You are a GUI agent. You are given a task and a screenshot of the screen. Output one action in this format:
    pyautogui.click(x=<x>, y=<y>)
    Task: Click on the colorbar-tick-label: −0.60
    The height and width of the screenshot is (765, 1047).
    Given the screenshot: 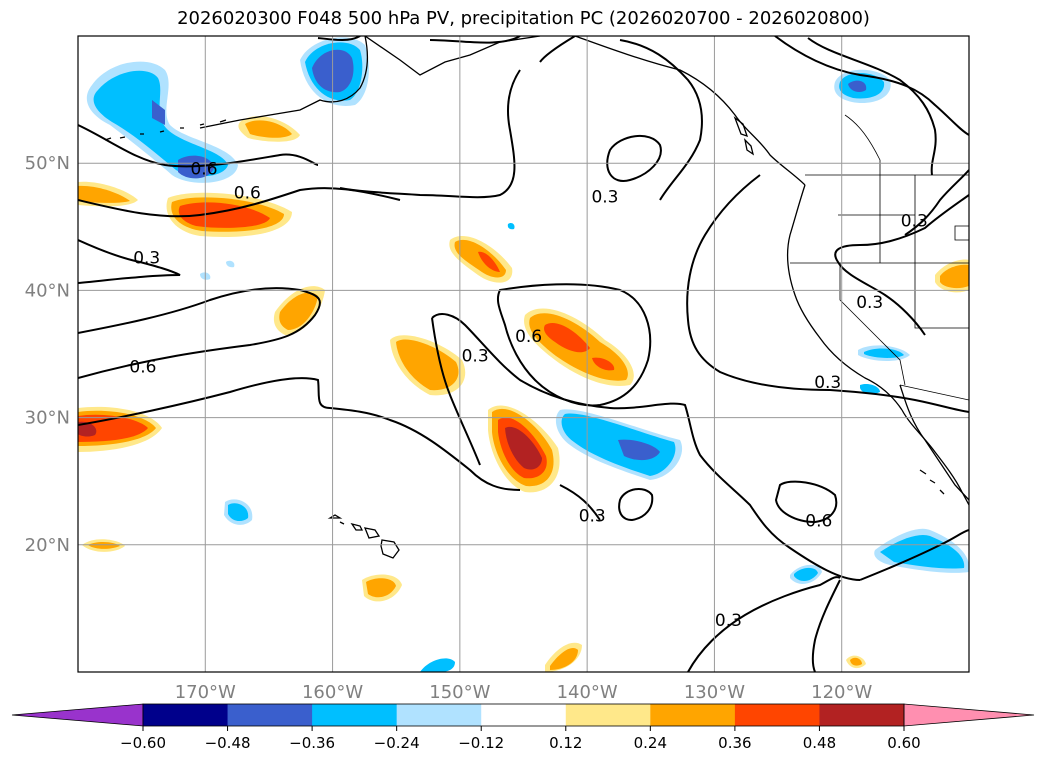 What is the action you would take?
    pyautogui.click(x=143, y=743)
    